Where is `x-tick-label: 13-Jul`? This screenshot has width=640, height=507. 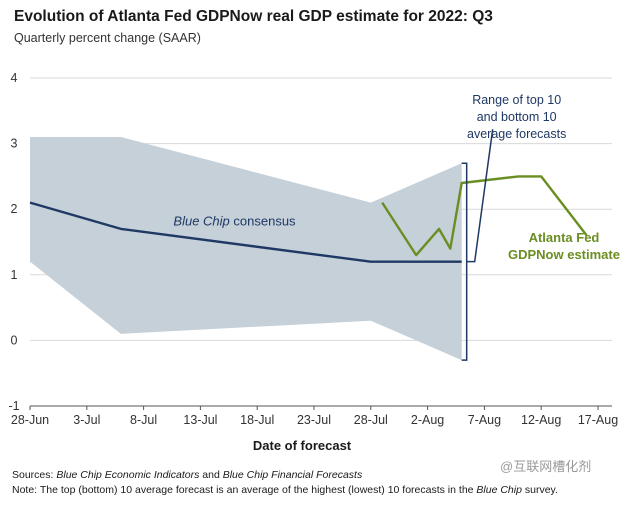 x-tick-label: 13-Jul is located at coordinates (200, 420).